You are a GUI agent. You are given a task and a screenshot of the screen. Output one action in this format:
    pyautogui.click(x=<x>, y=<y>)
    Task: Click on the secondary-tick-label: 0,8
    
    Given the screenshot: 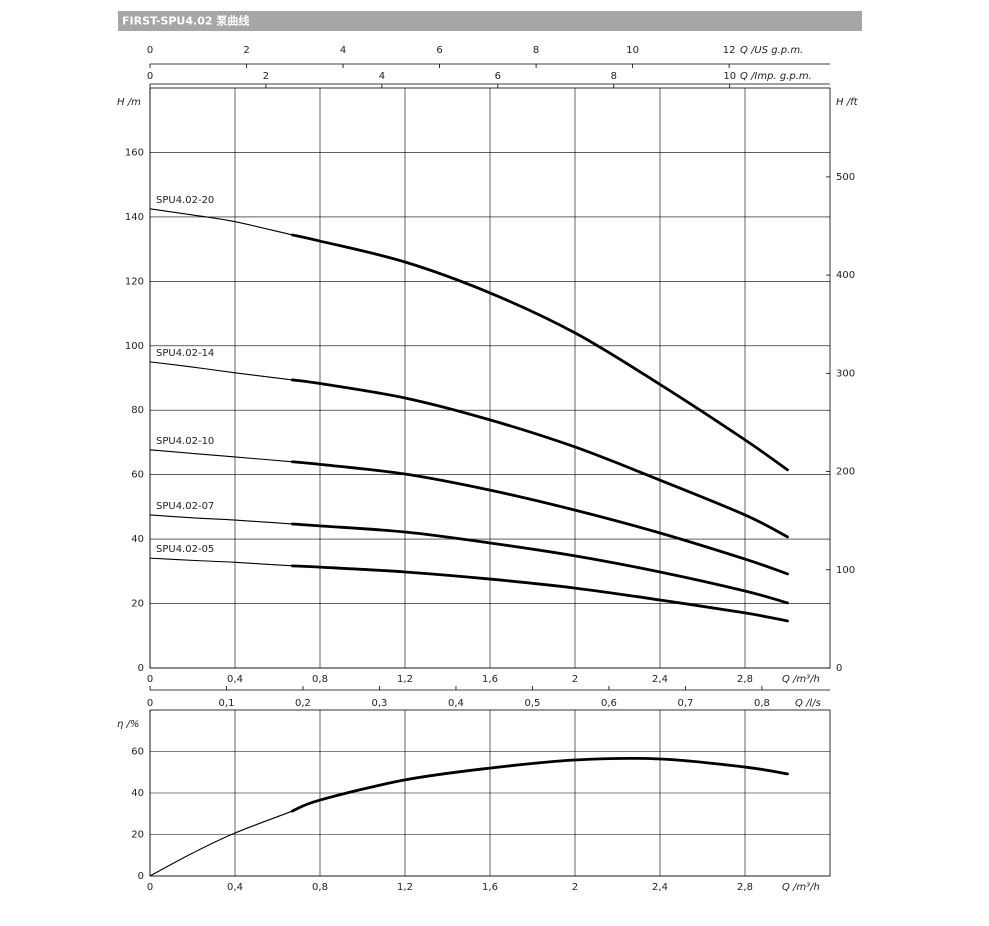 What is the action you would take?
    pyautogui.click(x=762, y=703)
    